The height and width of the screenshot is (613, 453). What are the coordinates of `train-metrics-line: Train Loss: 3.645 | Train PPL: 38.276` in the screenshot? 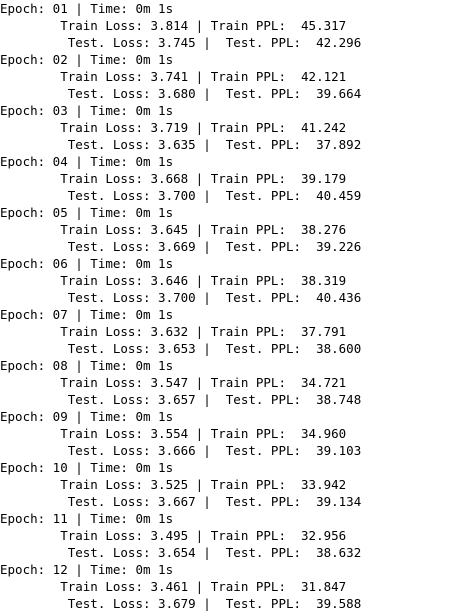 It's located at (226, 229).